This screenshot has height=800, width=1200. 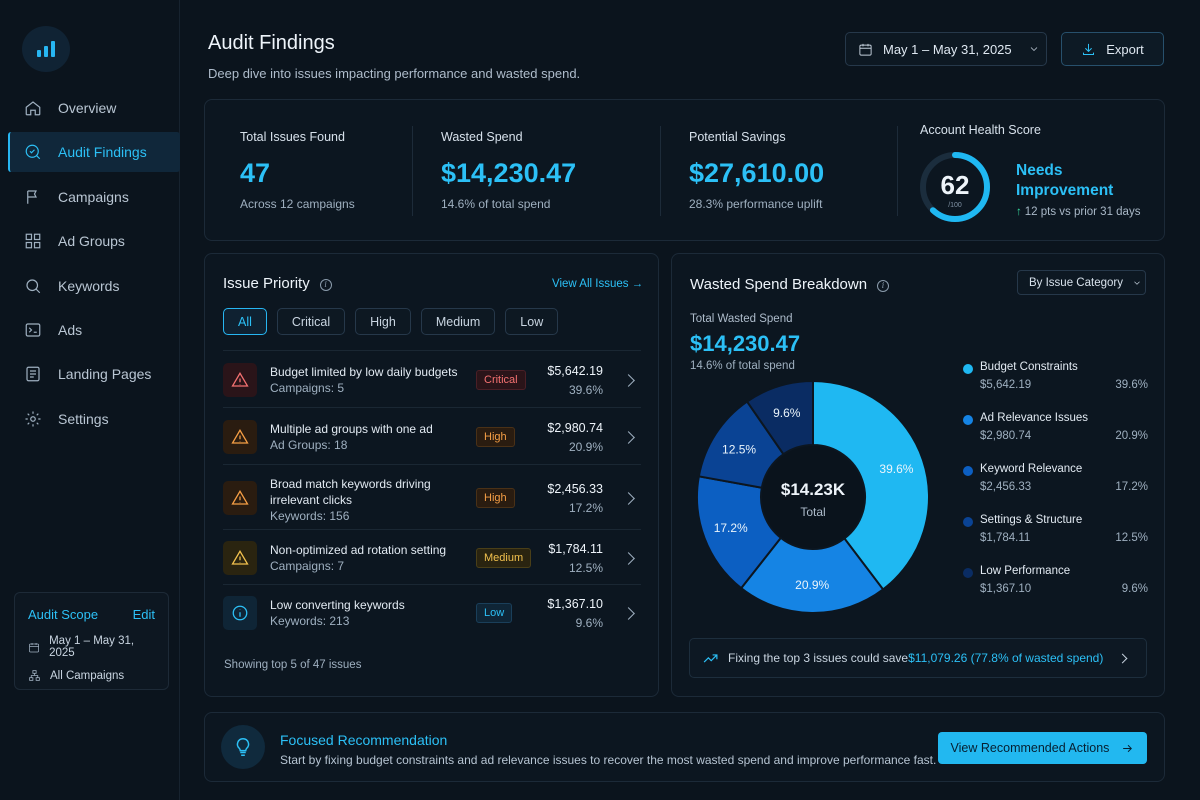 What do you see at coordinates (383, 321) in the screenshot?
I see `filter-chip-high: High` at bounding box center [383, 321].